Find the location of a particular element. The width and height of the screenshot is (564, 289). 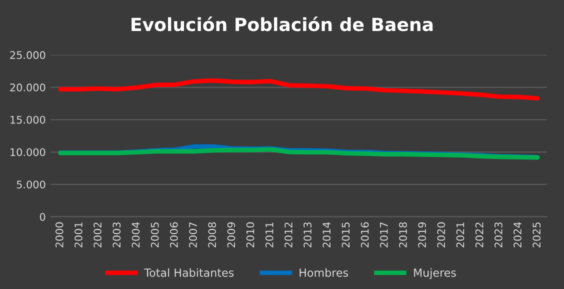

x-tick-label: 2010 is located at coordinates (250, 235).